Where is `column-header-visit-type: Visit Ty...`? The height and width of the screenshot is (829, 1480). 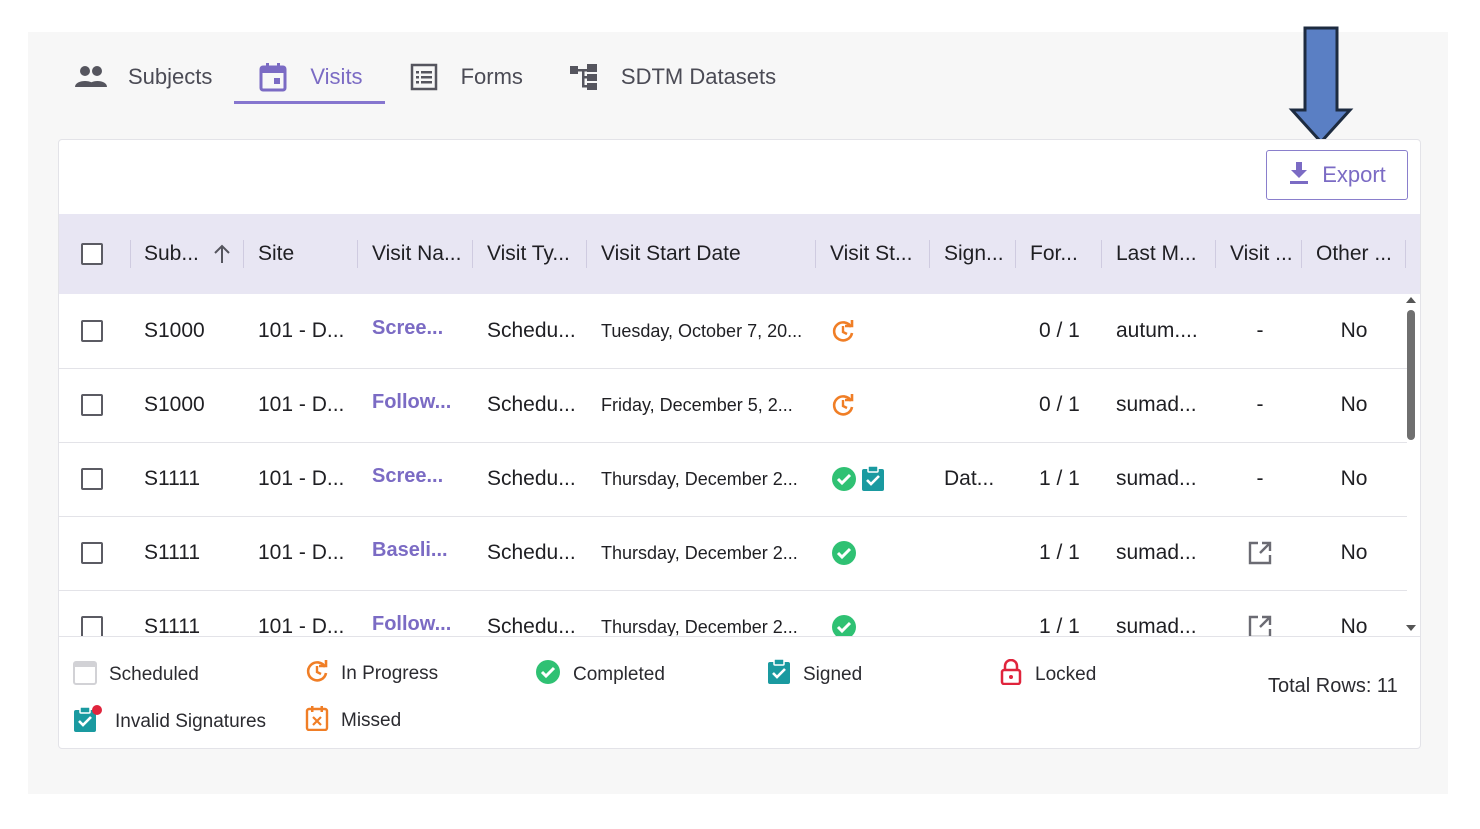
column-header-visit-type: Visit Ty... is located at coordinates (530, 254).